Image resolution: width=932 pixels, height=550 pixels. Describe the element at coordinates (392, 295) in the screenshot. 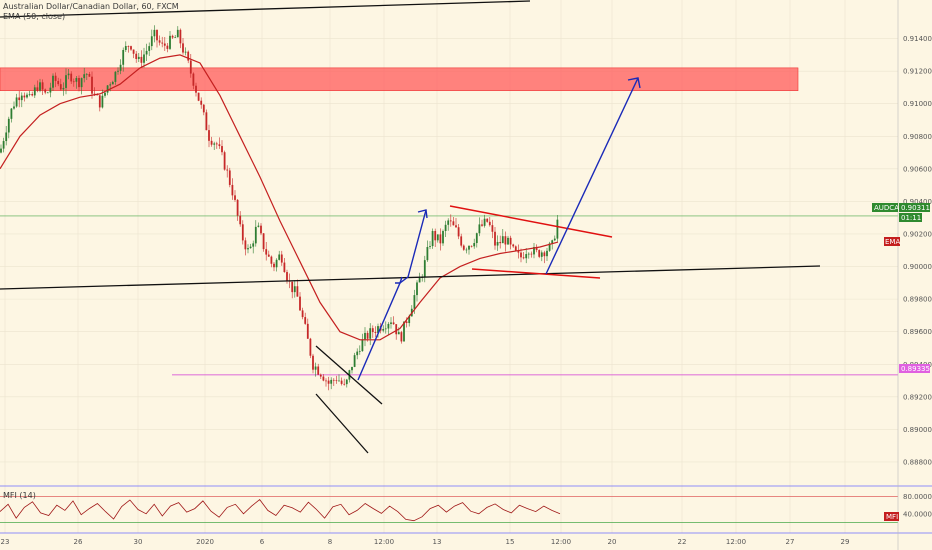

I see `impulse-arrow-path` at that location.